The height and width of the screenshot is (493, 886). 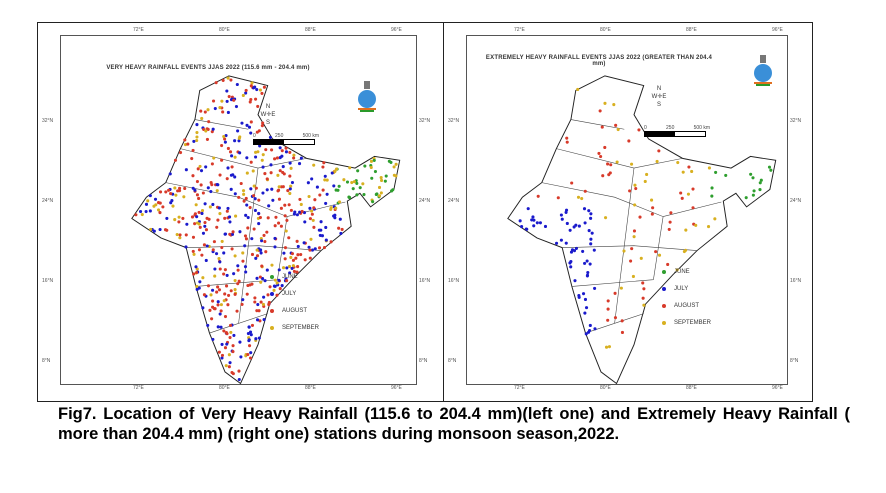 I want to click on legend-item: SEPTEMBER, so click(x=294, y=327).